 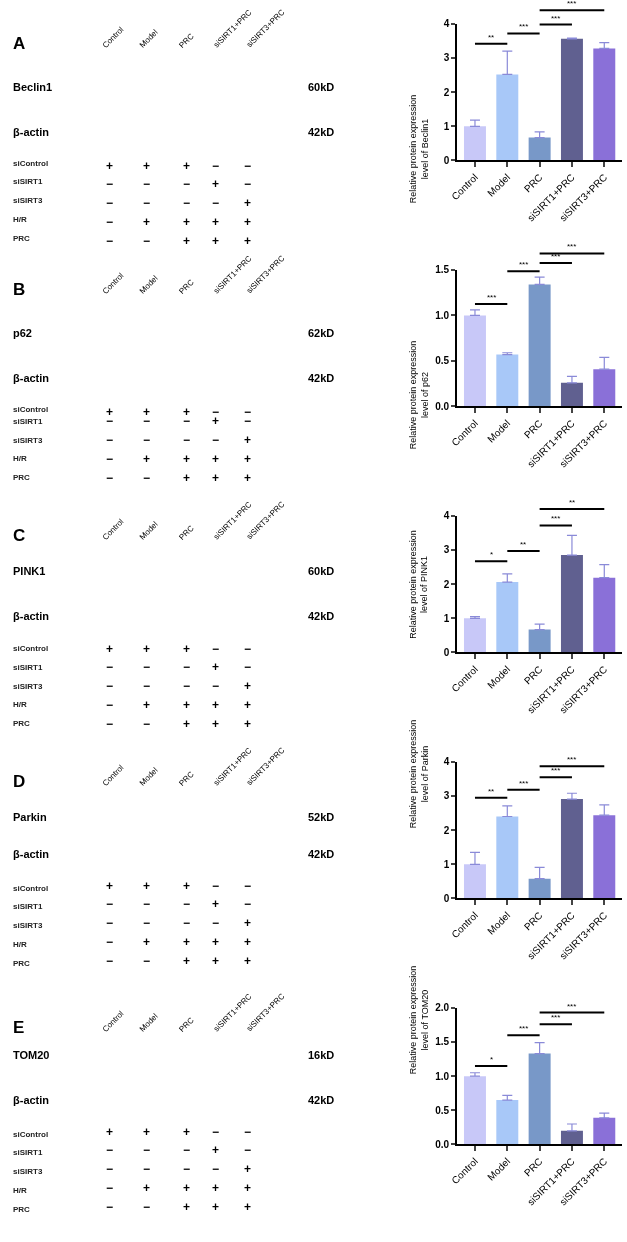 I want to click on category-label: siControl, so click(x=31, y=1134).